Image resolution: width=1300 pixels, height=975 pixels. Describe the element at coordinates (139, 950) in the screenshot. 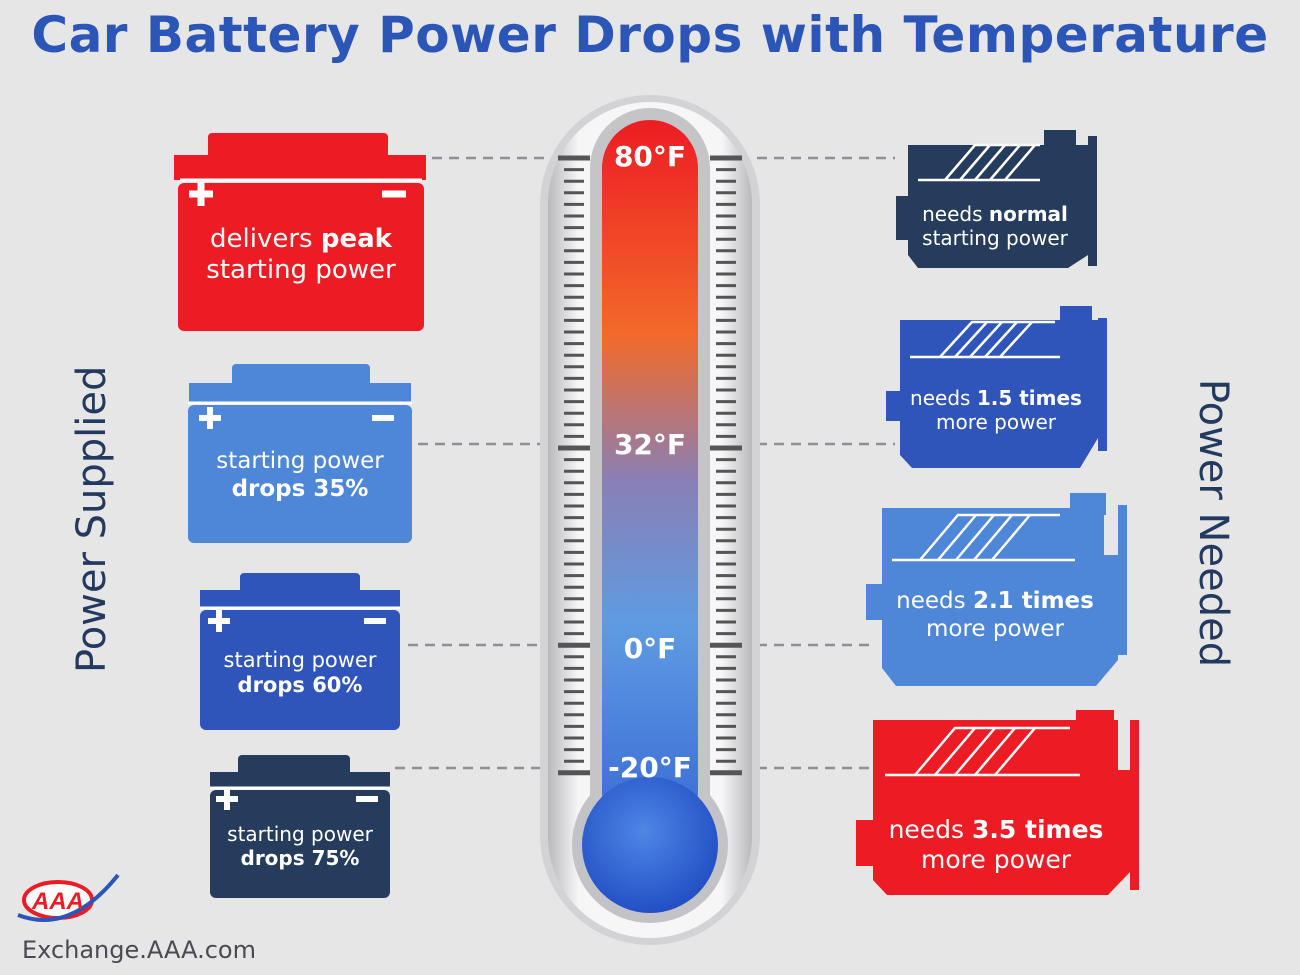

I see `footer-url: Exchange.AAA.com` at that location.